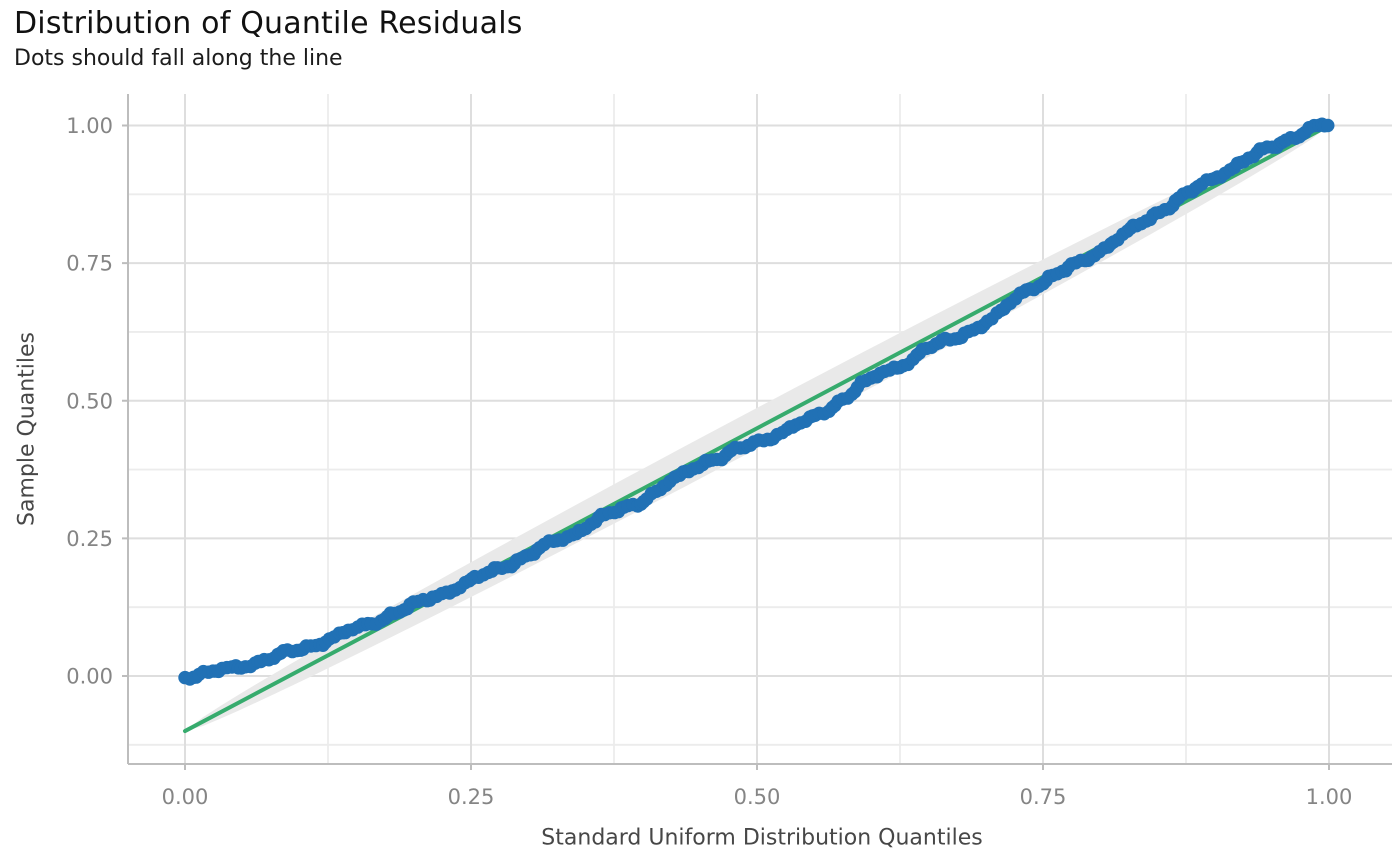  What do you see at coordinates (27, 429) in the screenshot?
I see `y-axis-title: Sample Quantiles` at bounding box center [27, 429].